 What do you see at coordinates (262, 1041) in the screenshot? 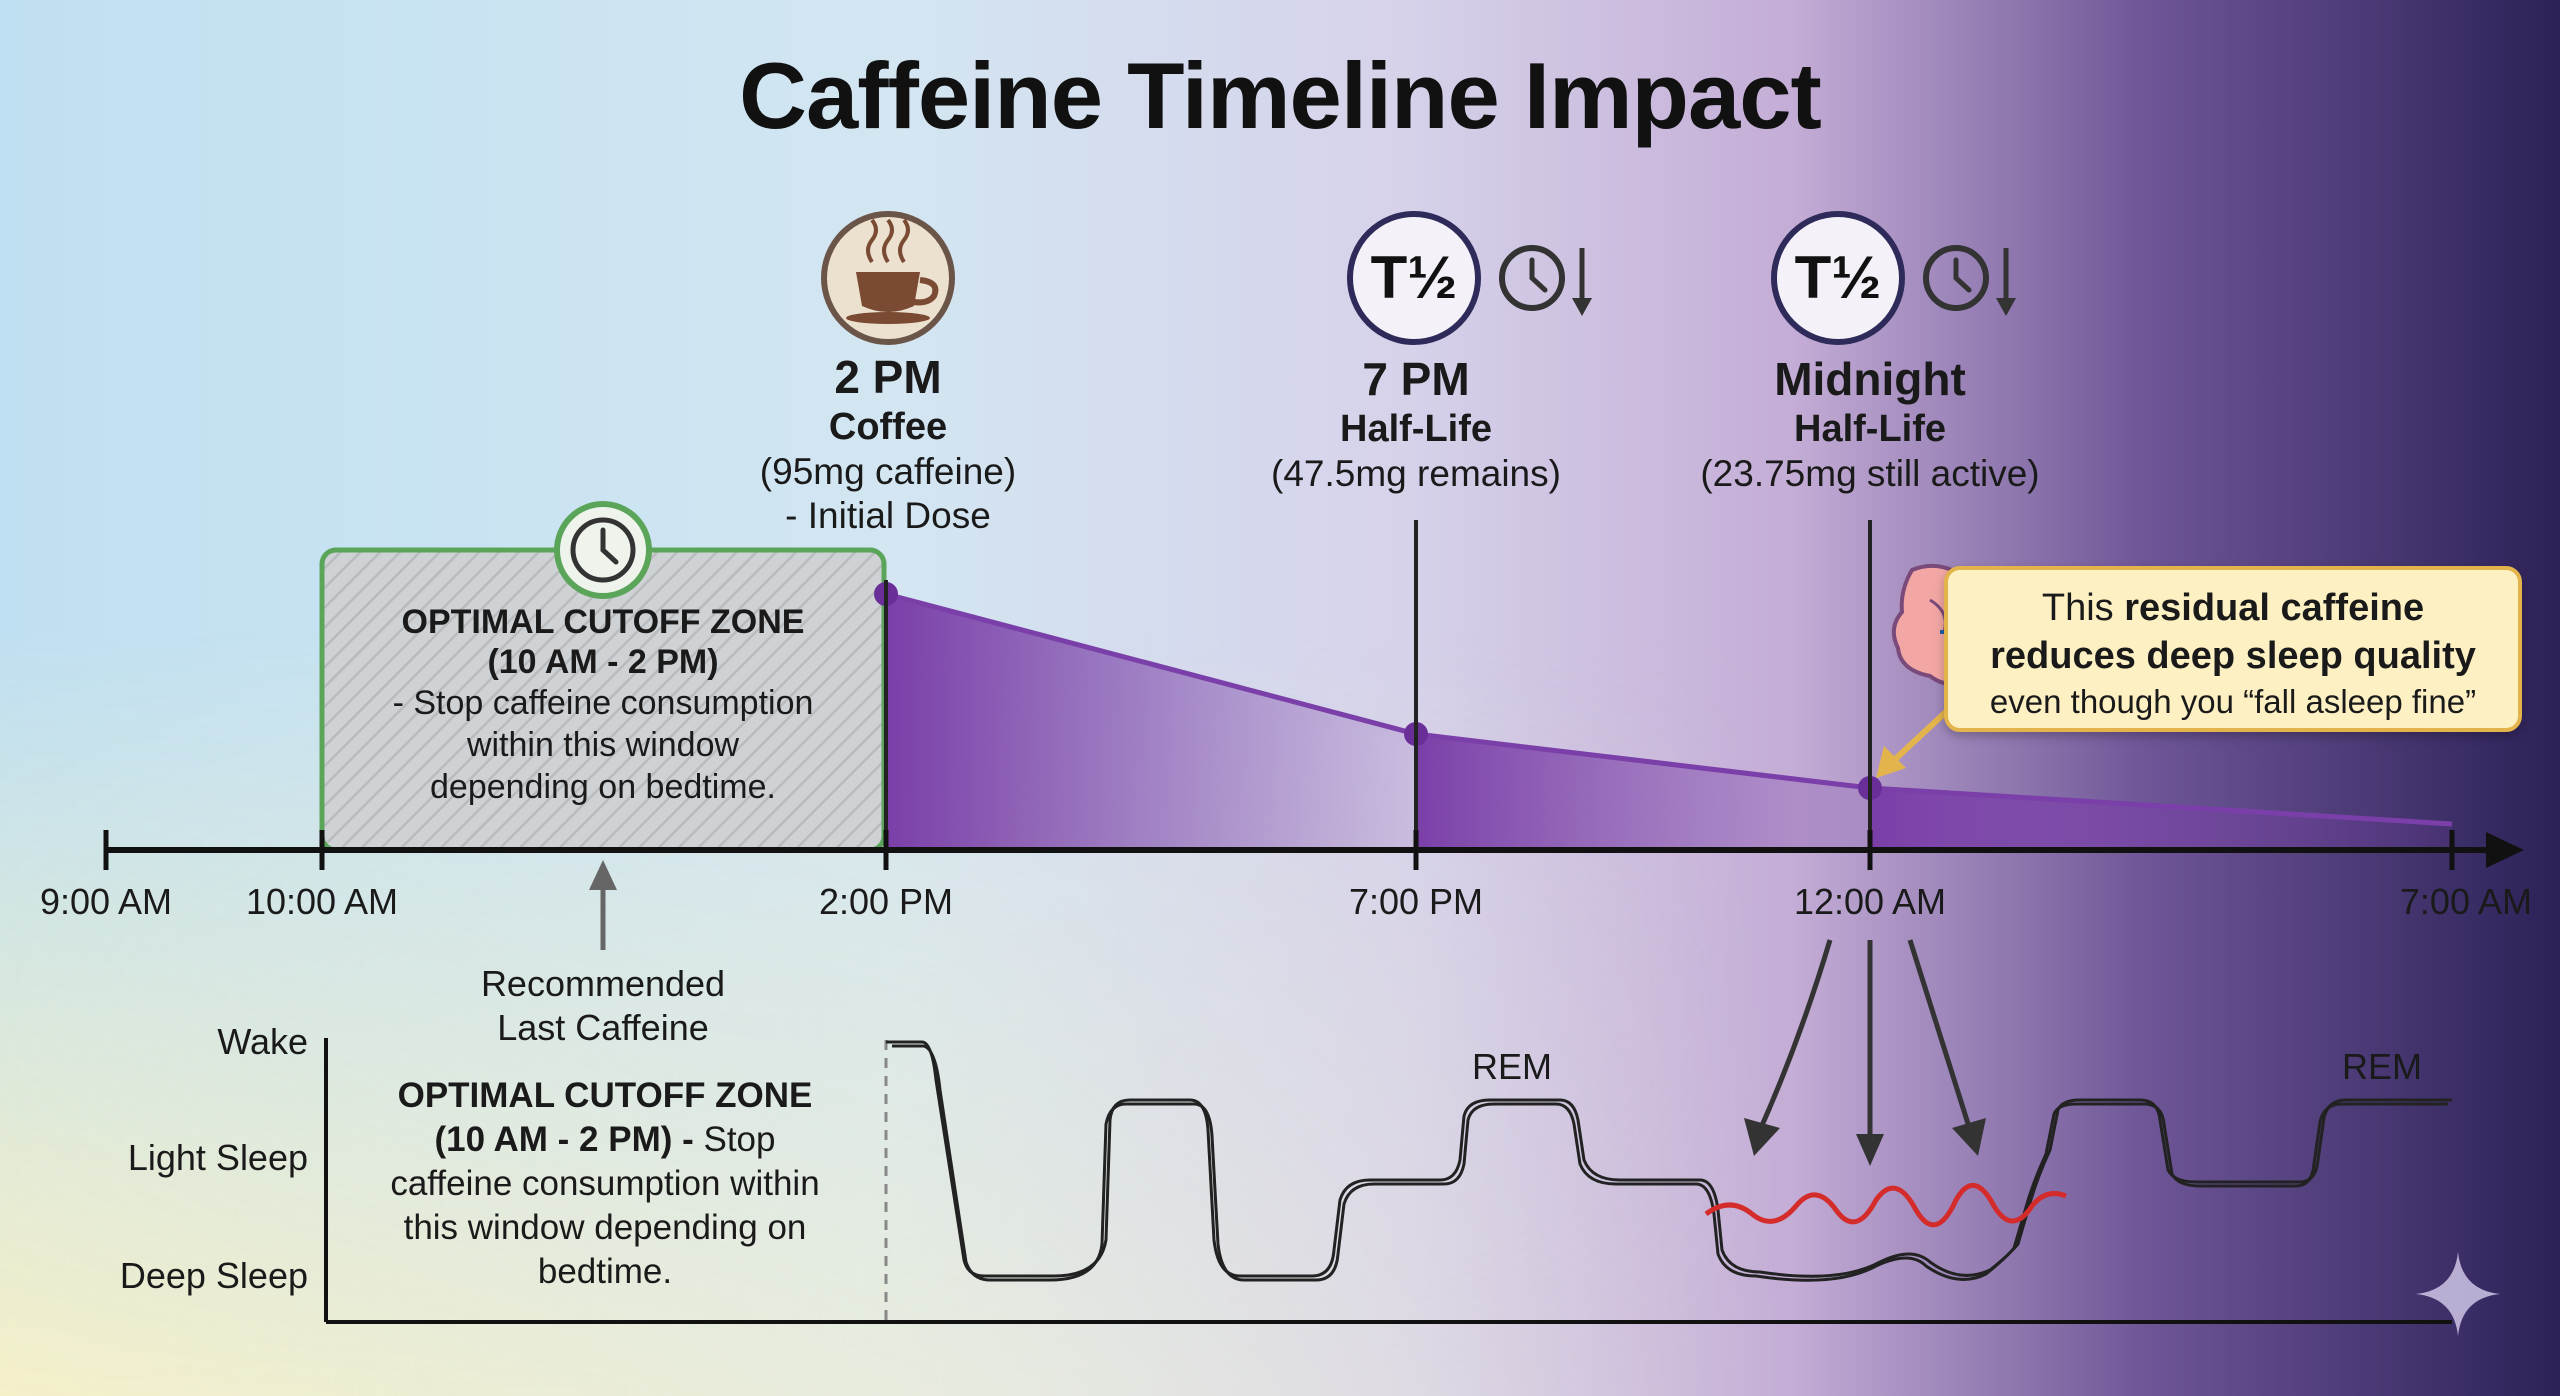
I see `stage-label-wake: Wake` at bounding box center [262, 1041].